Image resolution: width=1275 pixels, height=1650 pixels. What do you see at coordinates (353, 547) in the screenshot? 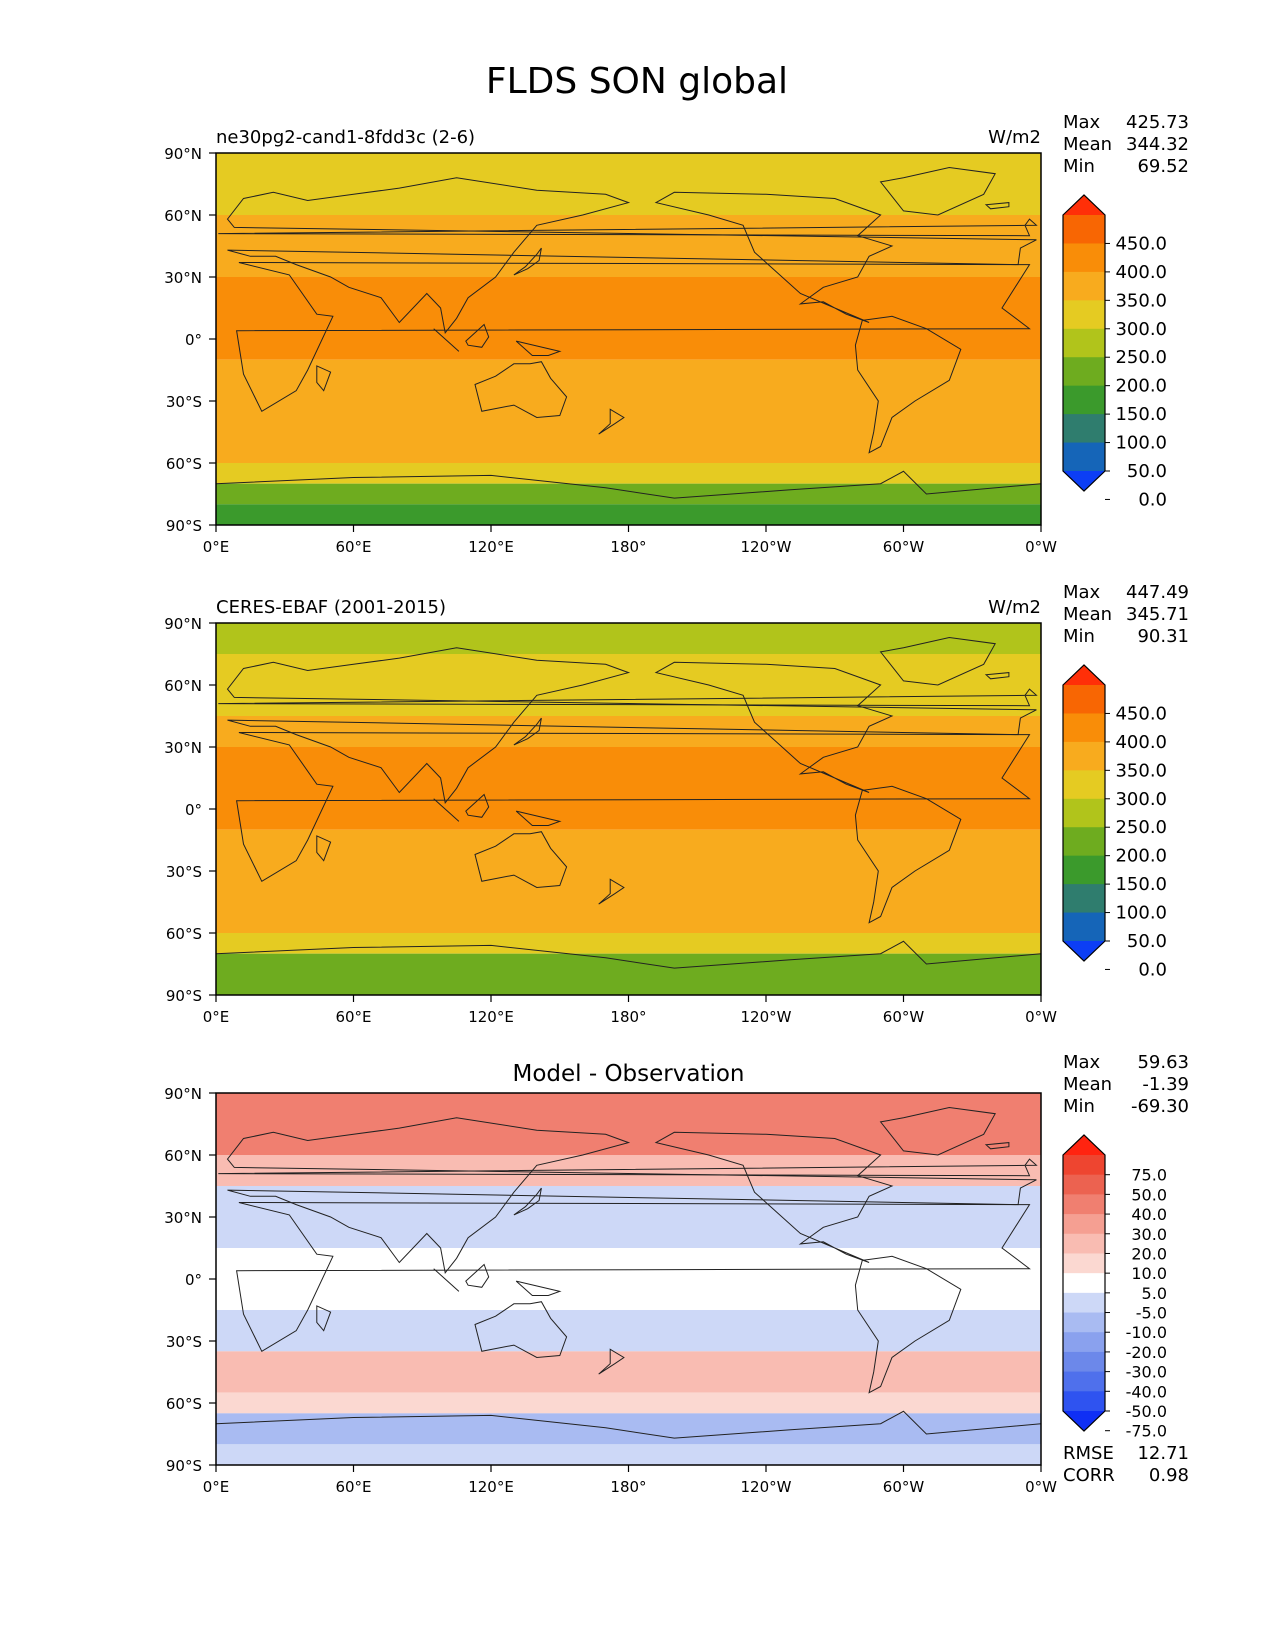
I see `lon-tick-label: 60°E` at bounding box center [353, 547].